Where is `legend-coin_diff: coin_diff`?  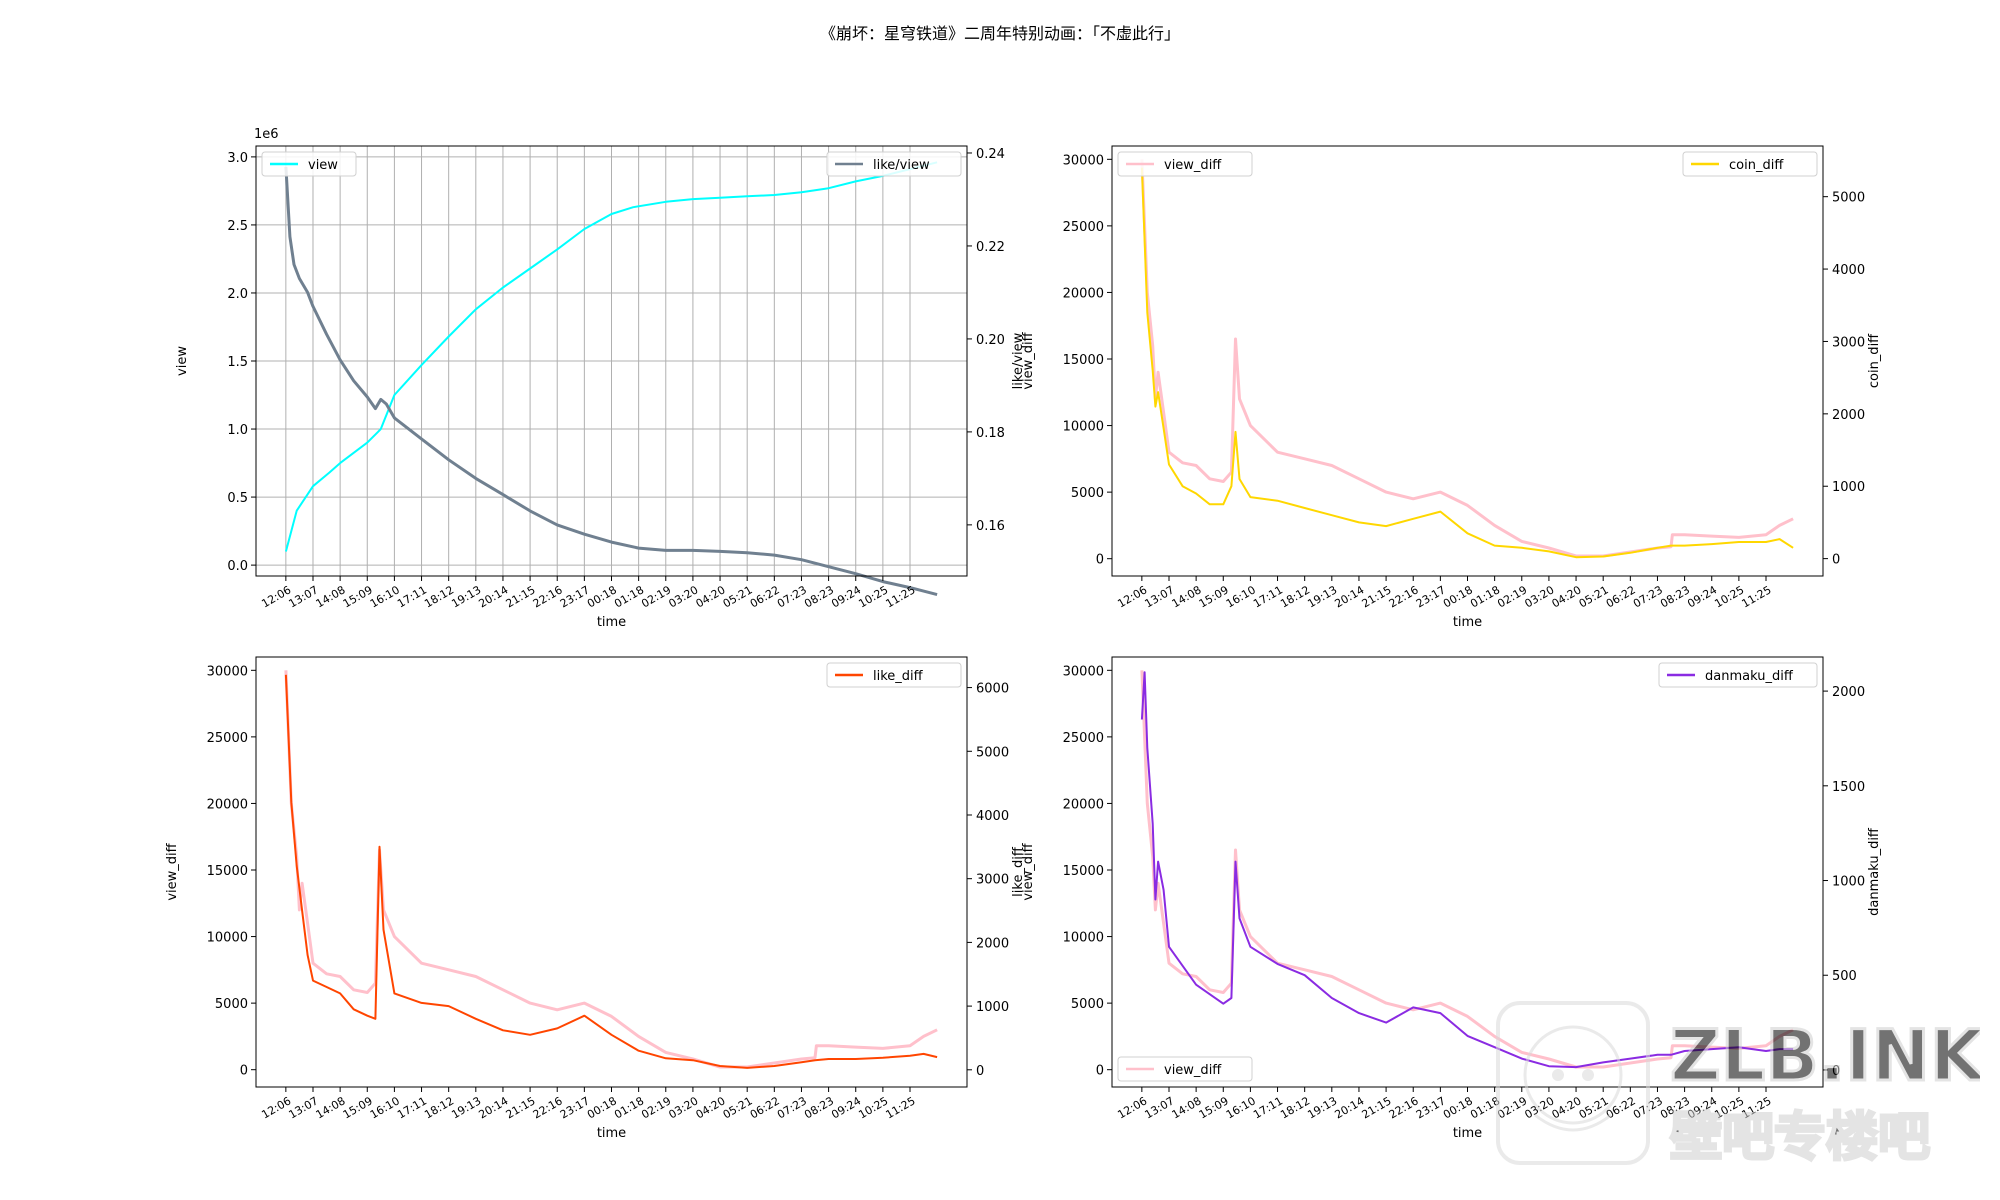 legend-coin_diff: coin_diff is located at coordinates (1750, 164).